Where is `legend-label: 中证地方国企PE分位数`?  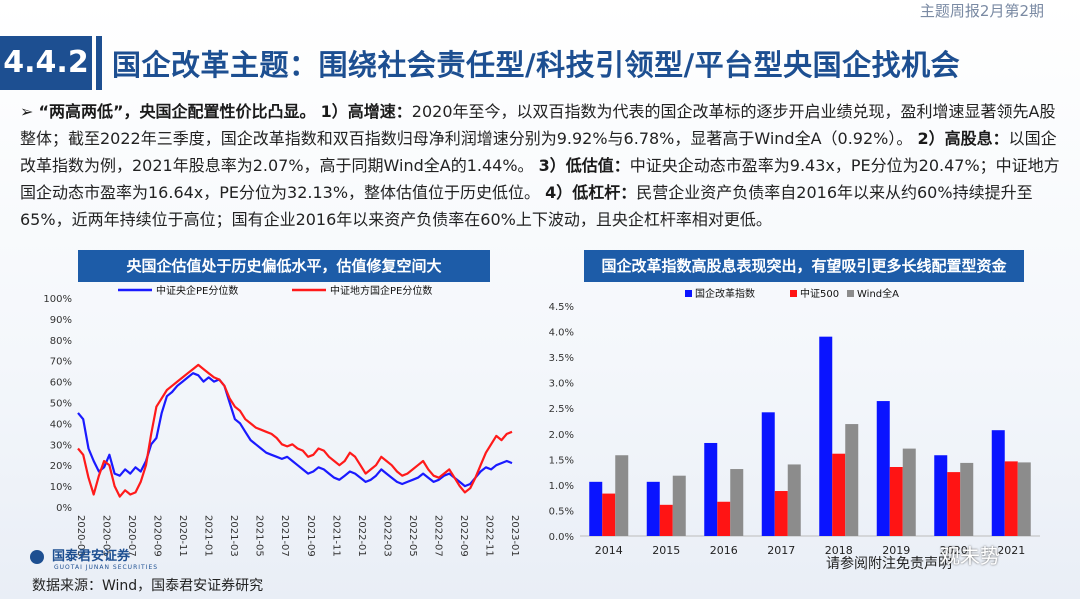 legend-label: 中证地方国企PE分位数 is located at coordinates (381, 290).